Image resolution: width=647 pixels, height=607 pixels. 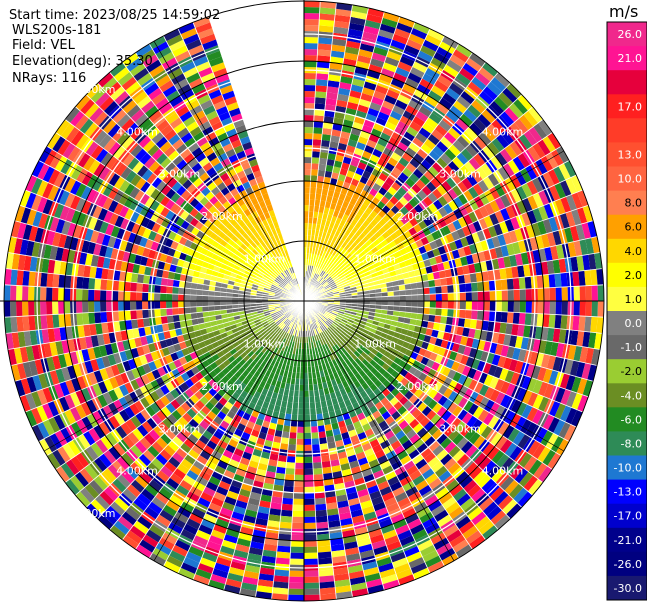 What do you see at coordinates (436, 231) in the screenshot?
I see `ray-separator` at bounding box center [436, 231].